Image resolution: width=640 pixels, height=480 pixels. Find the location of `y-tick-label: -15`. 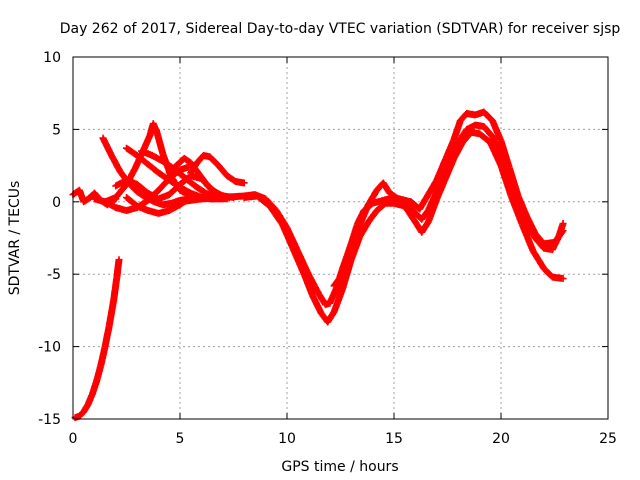

y-tick-label: -15 is located at coordinates (49, 420).